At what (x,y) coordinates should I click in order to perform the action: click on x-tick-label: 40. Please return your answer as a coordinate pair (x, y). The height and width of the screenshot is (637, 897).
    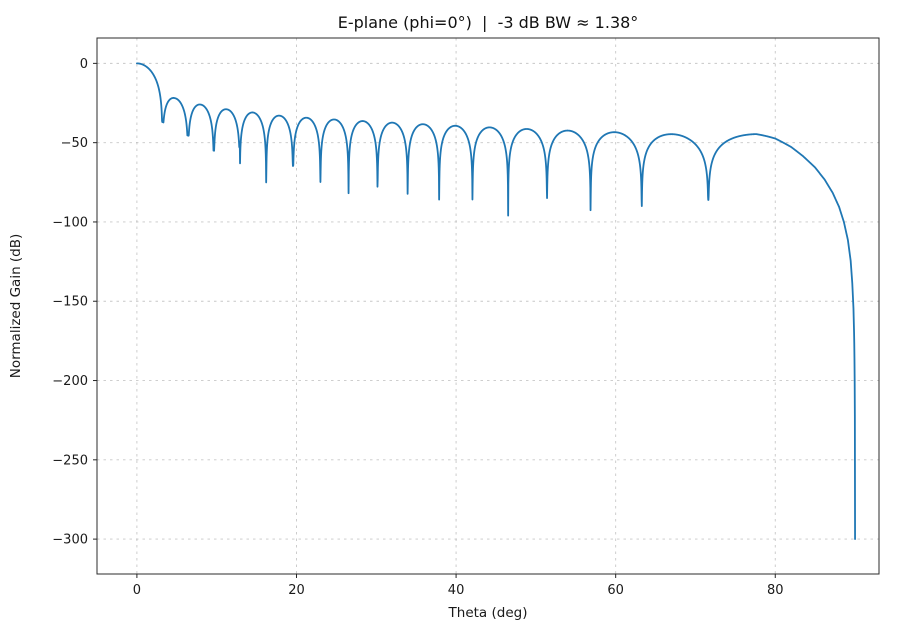
    Looking at the image, I should click on (456, 590).